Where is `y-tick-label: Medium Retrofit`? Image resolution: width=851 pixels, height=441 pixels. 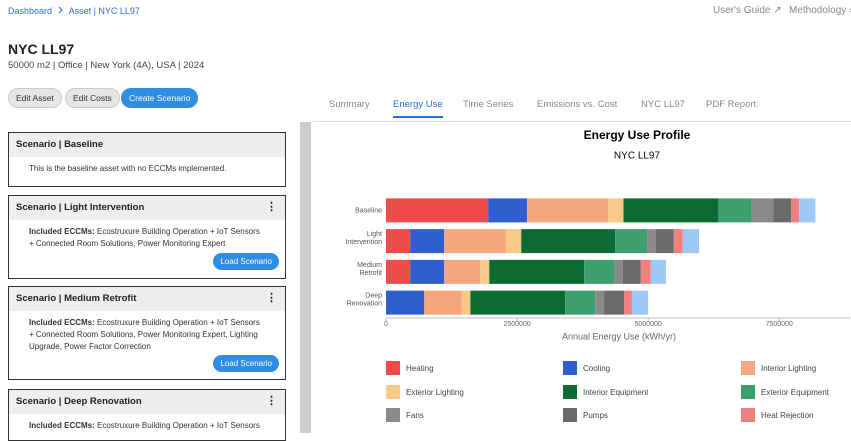 y-tick-label: Medium Retrofit is located at coordinates (369, 269).